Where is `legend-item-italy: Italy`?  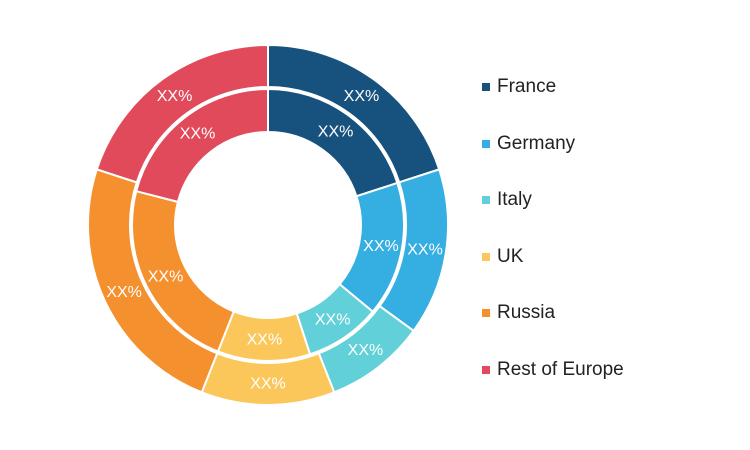 legend-item-italy: Italy is located at coordinates (553, 200).